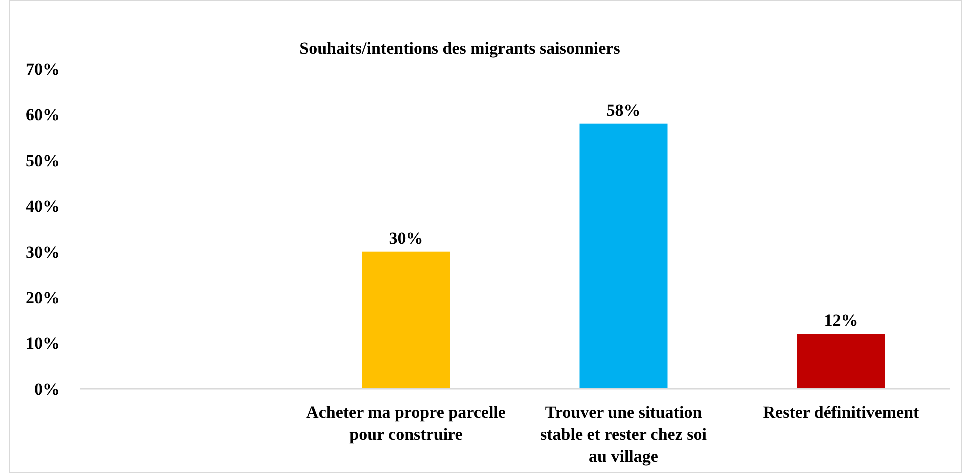 The width and height of the screenshot is (964, 474). Describe the element at coordinates (841, 412) in the screenshot. I see `x-tick-label: Rester définitivement` at that location.